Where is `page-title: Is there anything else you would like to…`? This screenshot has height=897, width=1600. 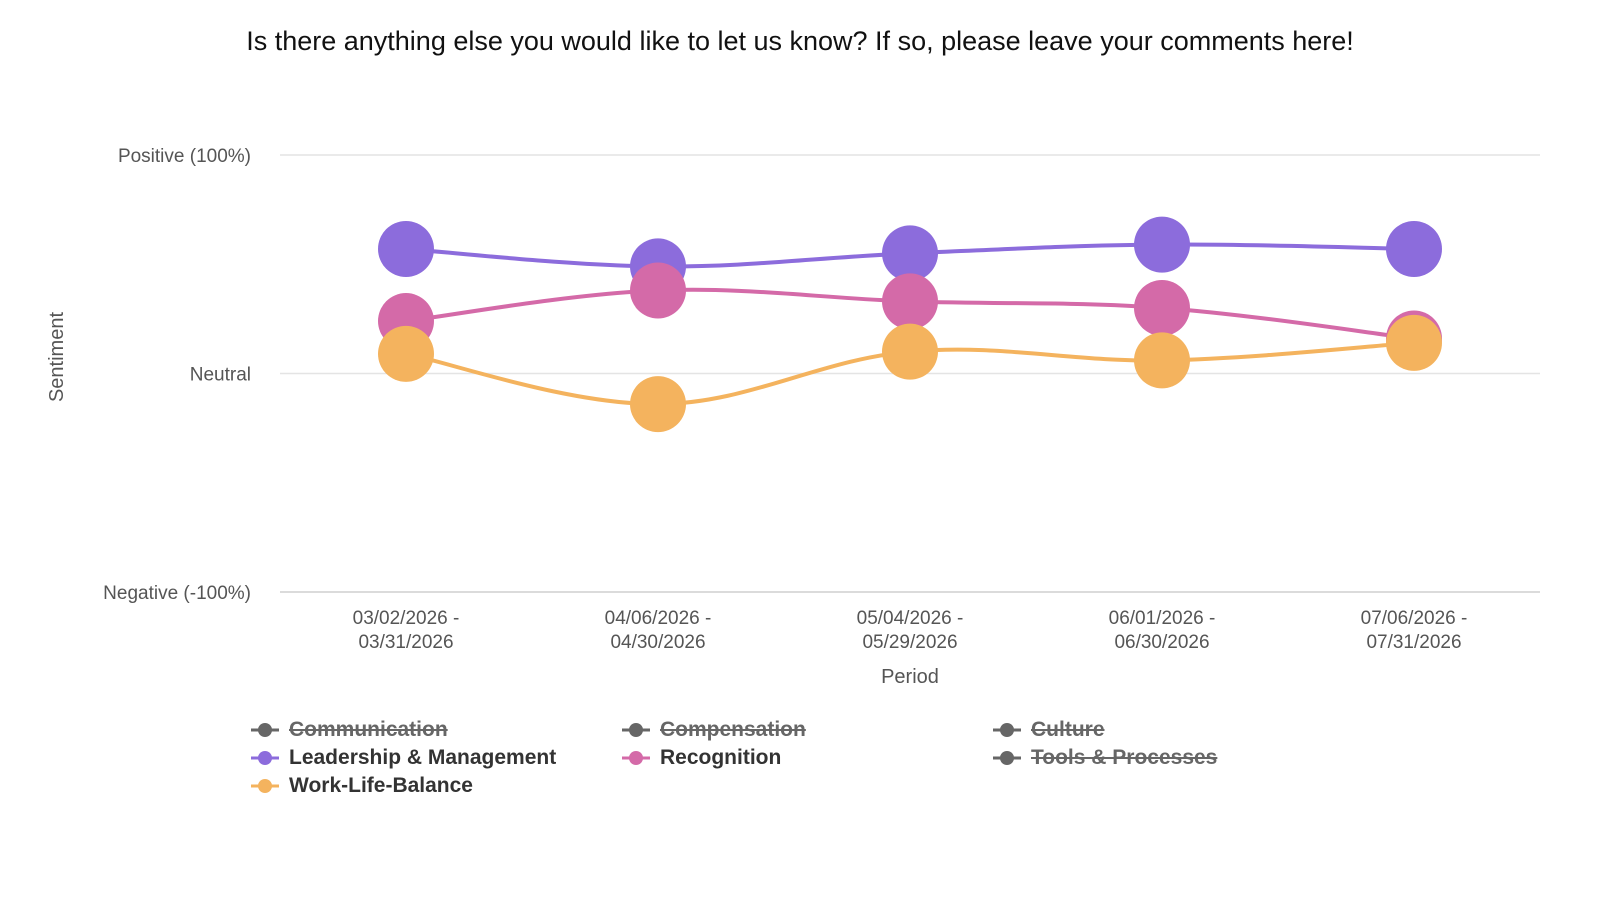 page-title: Is there anything else you would like to… is located at coordinates (800, 41).